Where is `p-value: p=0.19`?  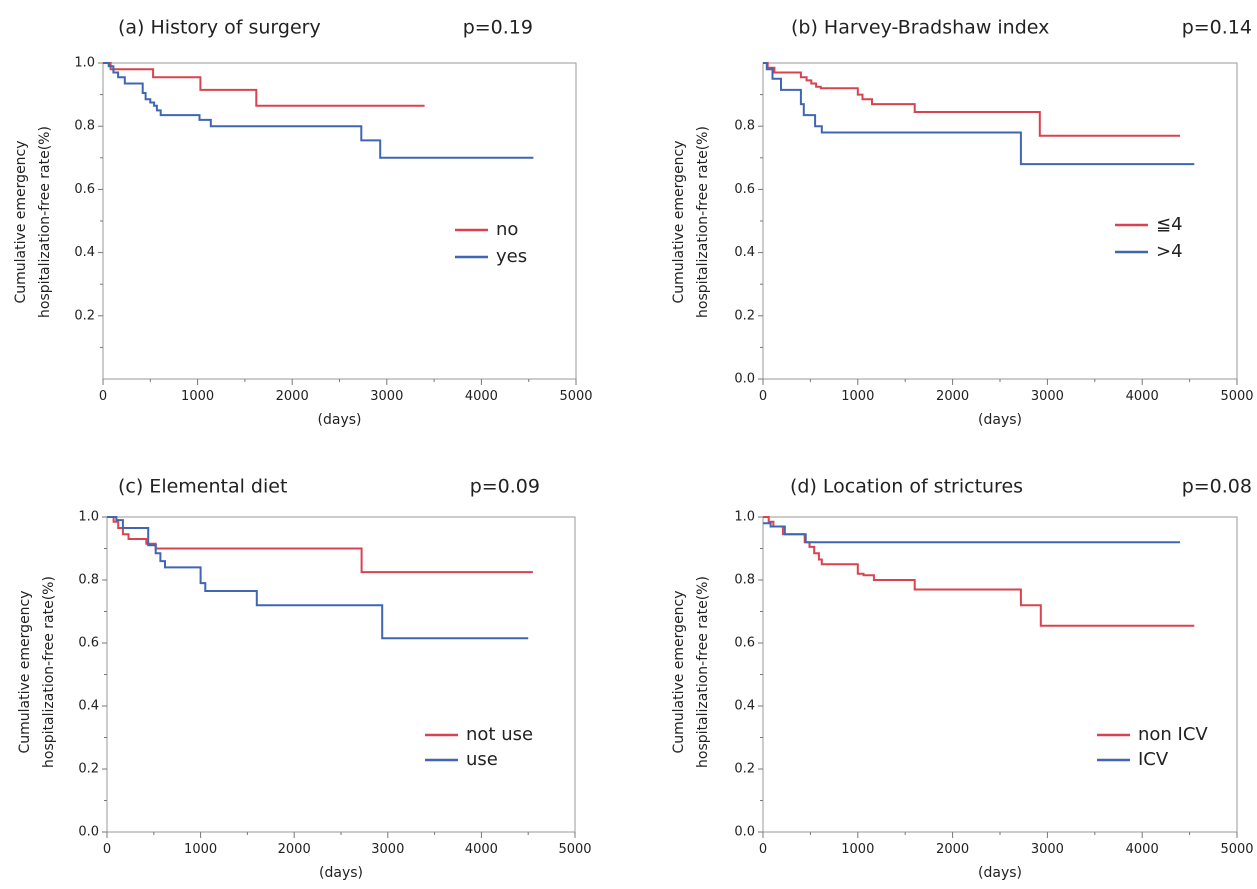 p-value: p=0.19 is located at coordinates (498, 28).